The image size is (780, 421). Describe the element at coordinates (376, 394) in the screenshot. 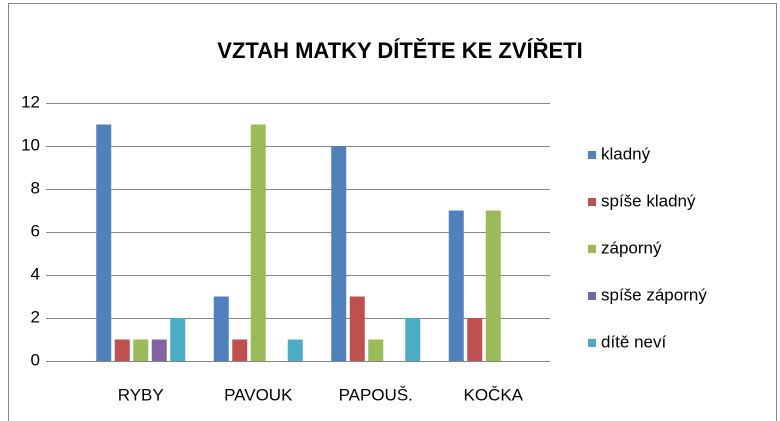

I see `x-tick-label: PAPOUŠ.` at that location.